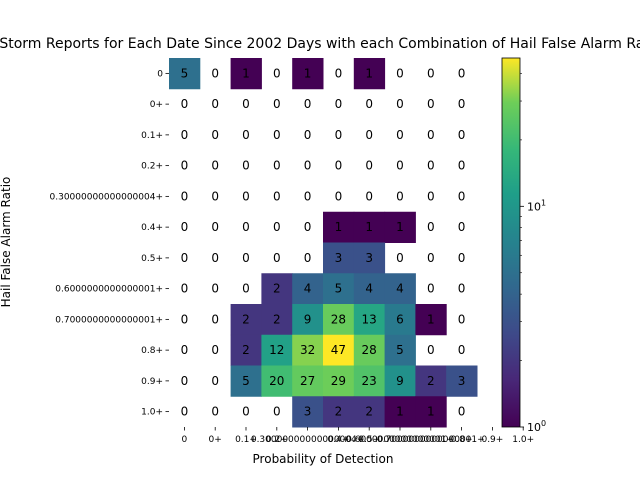 This screenshot has height=480, width=640. I want to click on cell-value-label: 3, so click(339, 258).